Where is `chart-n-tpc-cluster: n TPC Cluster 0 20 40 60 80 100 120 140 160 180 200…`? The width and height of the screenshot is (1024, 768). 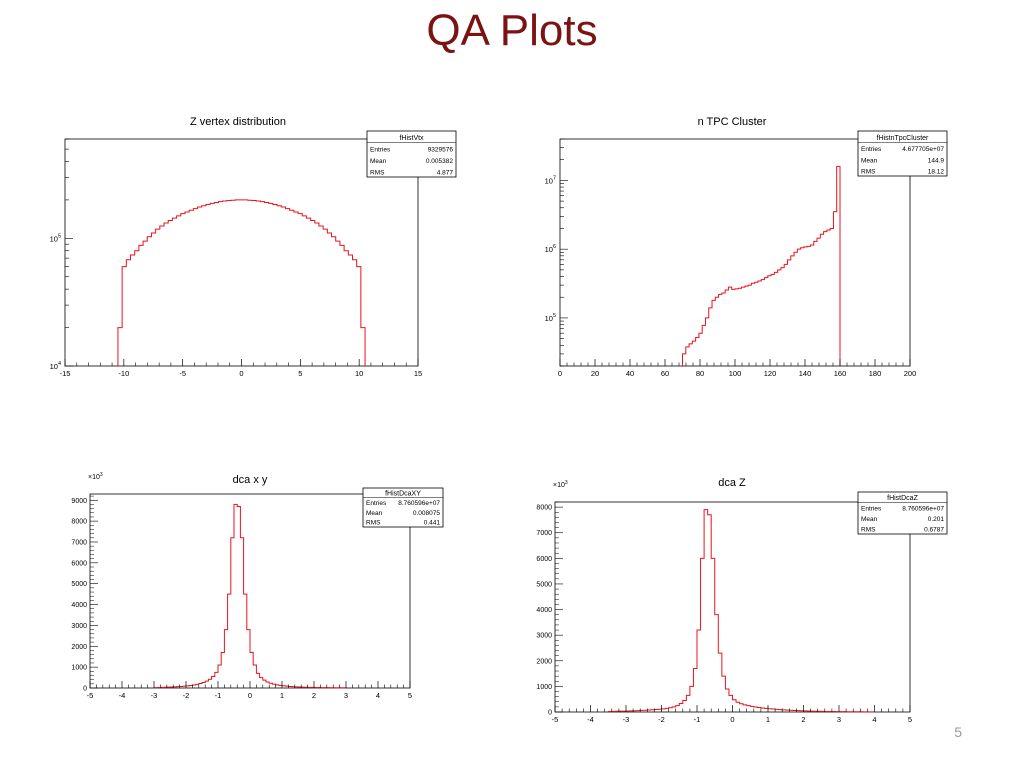
chart-n-tpc-cluster: n TPC Cluster 0 20 40 60 80 100 120 140 160 180 200… is located at coordinates (746, 247).